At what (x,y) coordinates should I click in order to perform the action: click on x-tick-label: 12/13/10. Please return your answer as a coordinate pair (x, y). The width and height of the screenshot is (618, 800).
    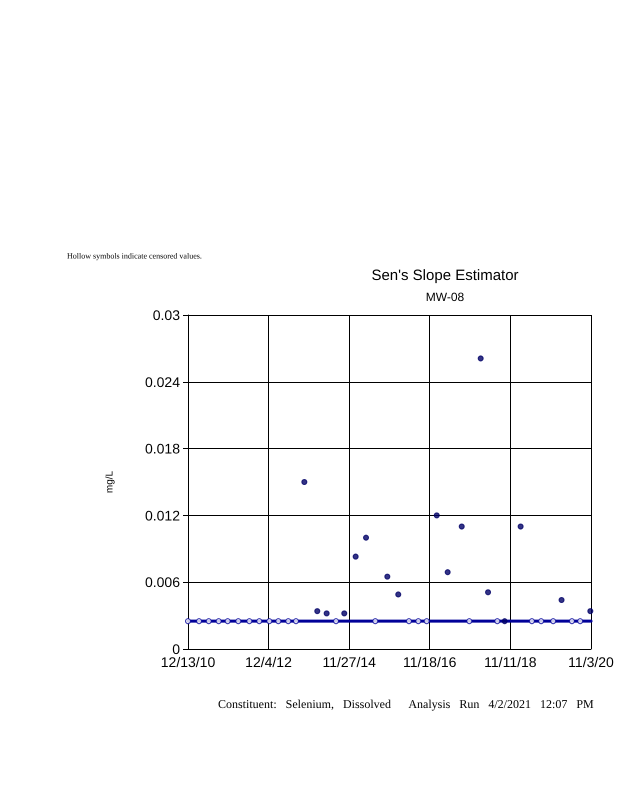
    Looking at the image, I should click on (188, 662).